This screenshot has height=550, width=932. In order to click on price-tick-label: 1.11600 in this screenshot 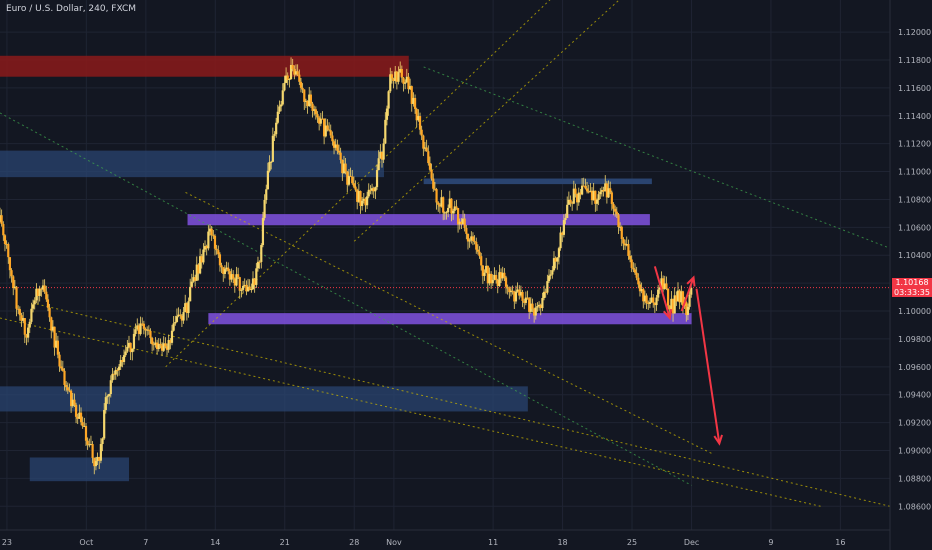, I will do `click(914, 88)`.